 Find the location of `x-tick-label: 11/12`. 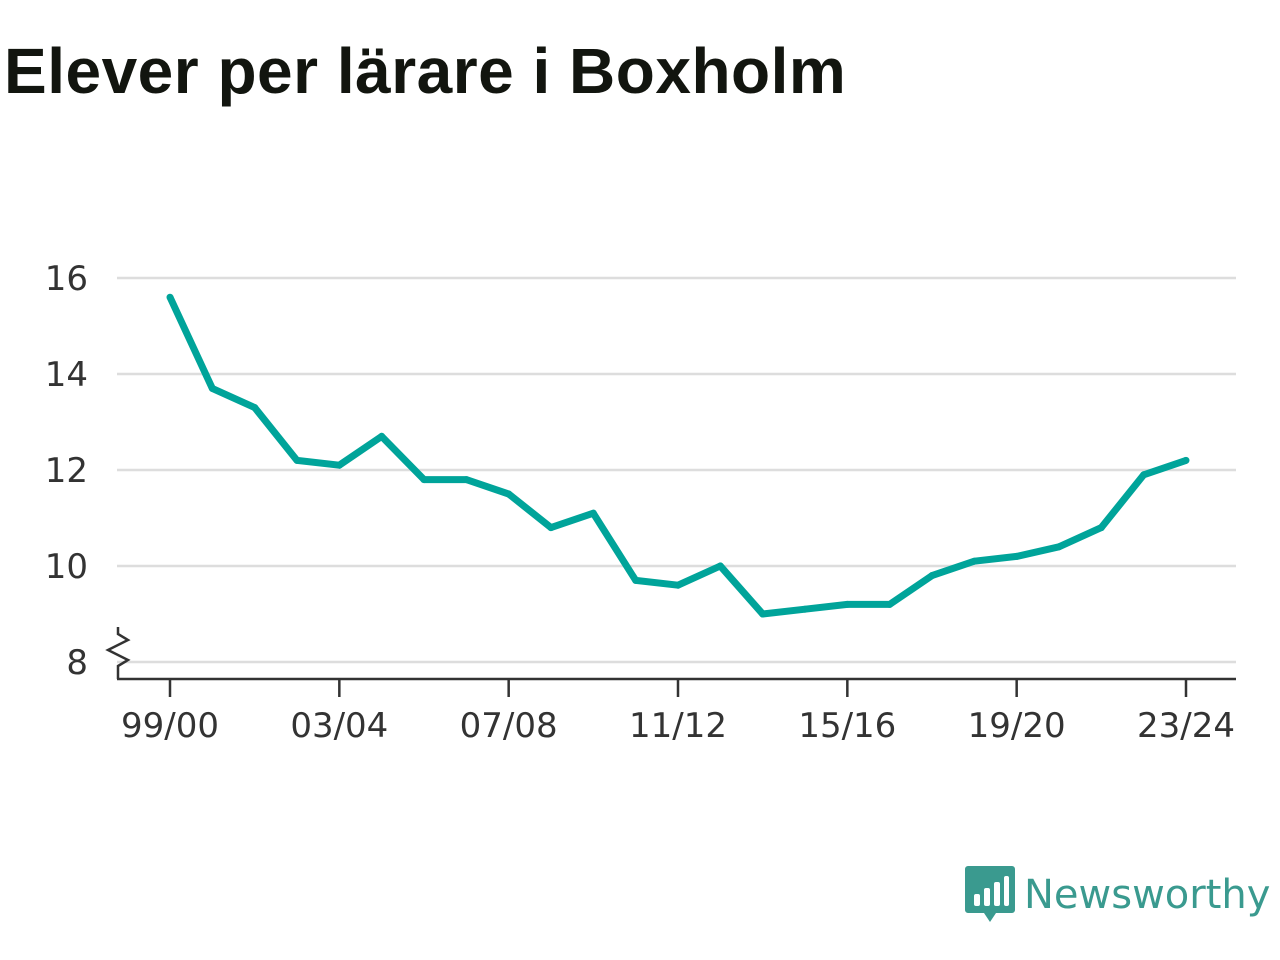

x-tick-label: 11/12 is located at coordinates (678, 726).